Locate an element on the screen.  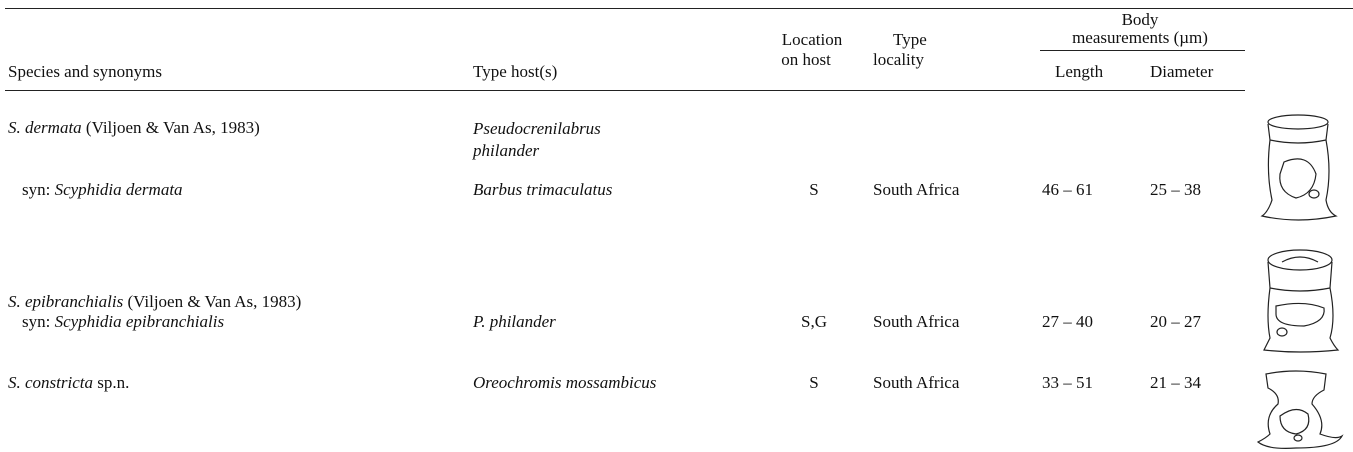
diameter: 21 – 34 is located at coordinates (1175, 382).